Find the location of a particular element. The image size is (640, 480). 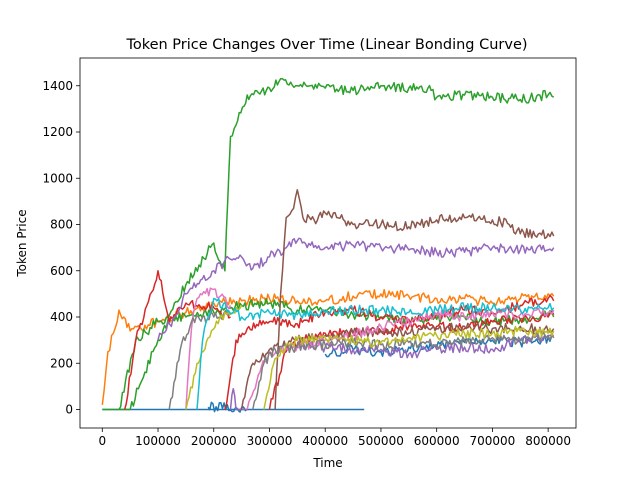

x-tick-label: 600000 is located at coordinates (437, 441).